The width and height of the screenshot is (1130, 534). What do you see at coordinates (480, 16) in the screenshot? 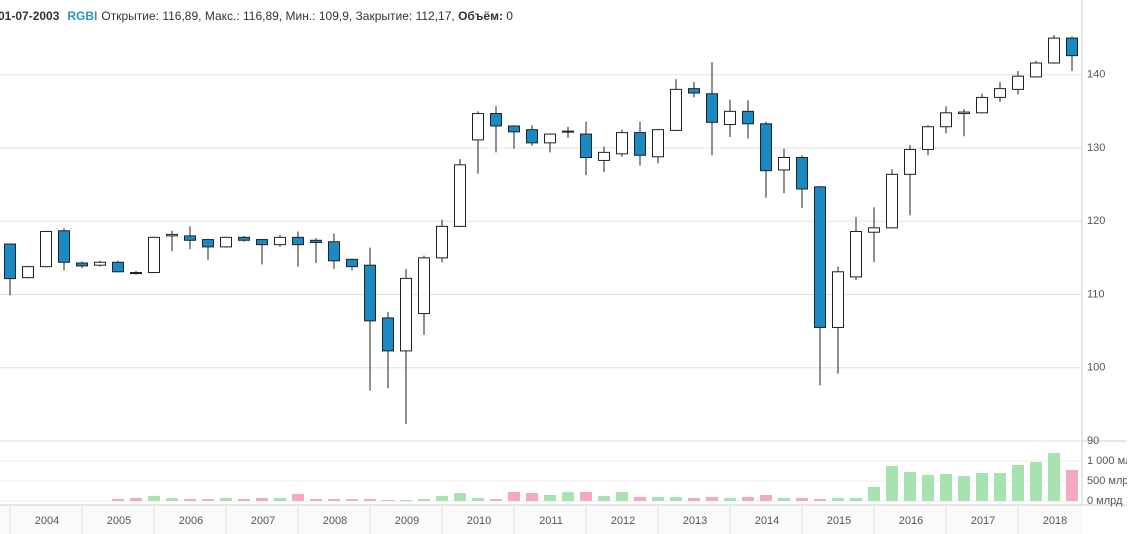
I see `field-label: Объём:` at bounding box center [480, 16].